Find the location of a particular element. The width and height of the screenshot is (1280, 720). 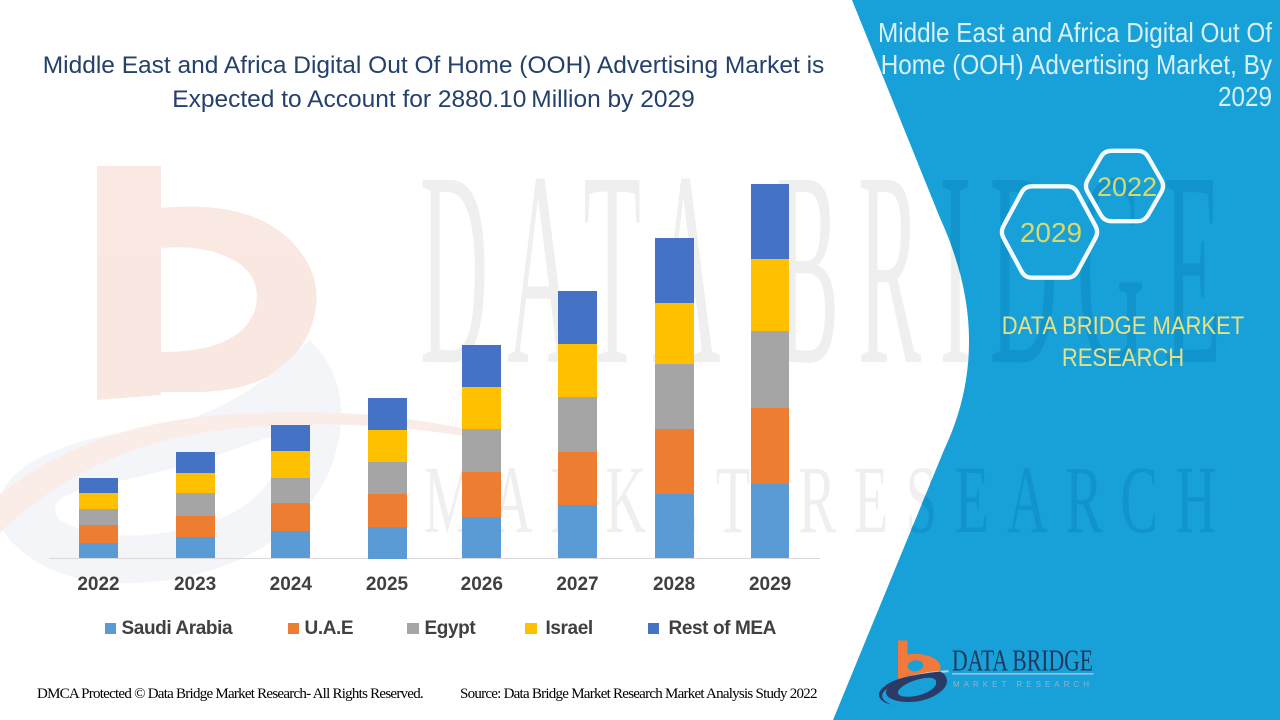

svg-text: 2022 is located at coordinates (1127, 187).